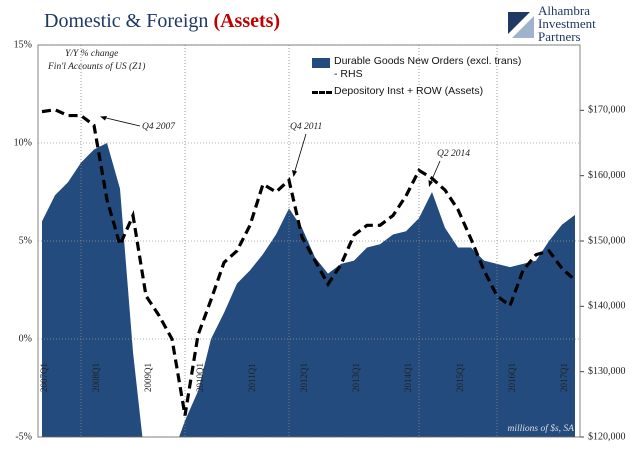  Describe the element at coordinates (252, 377) in the screenshot. I see `x-tick-label: 2011Q1` at that location.